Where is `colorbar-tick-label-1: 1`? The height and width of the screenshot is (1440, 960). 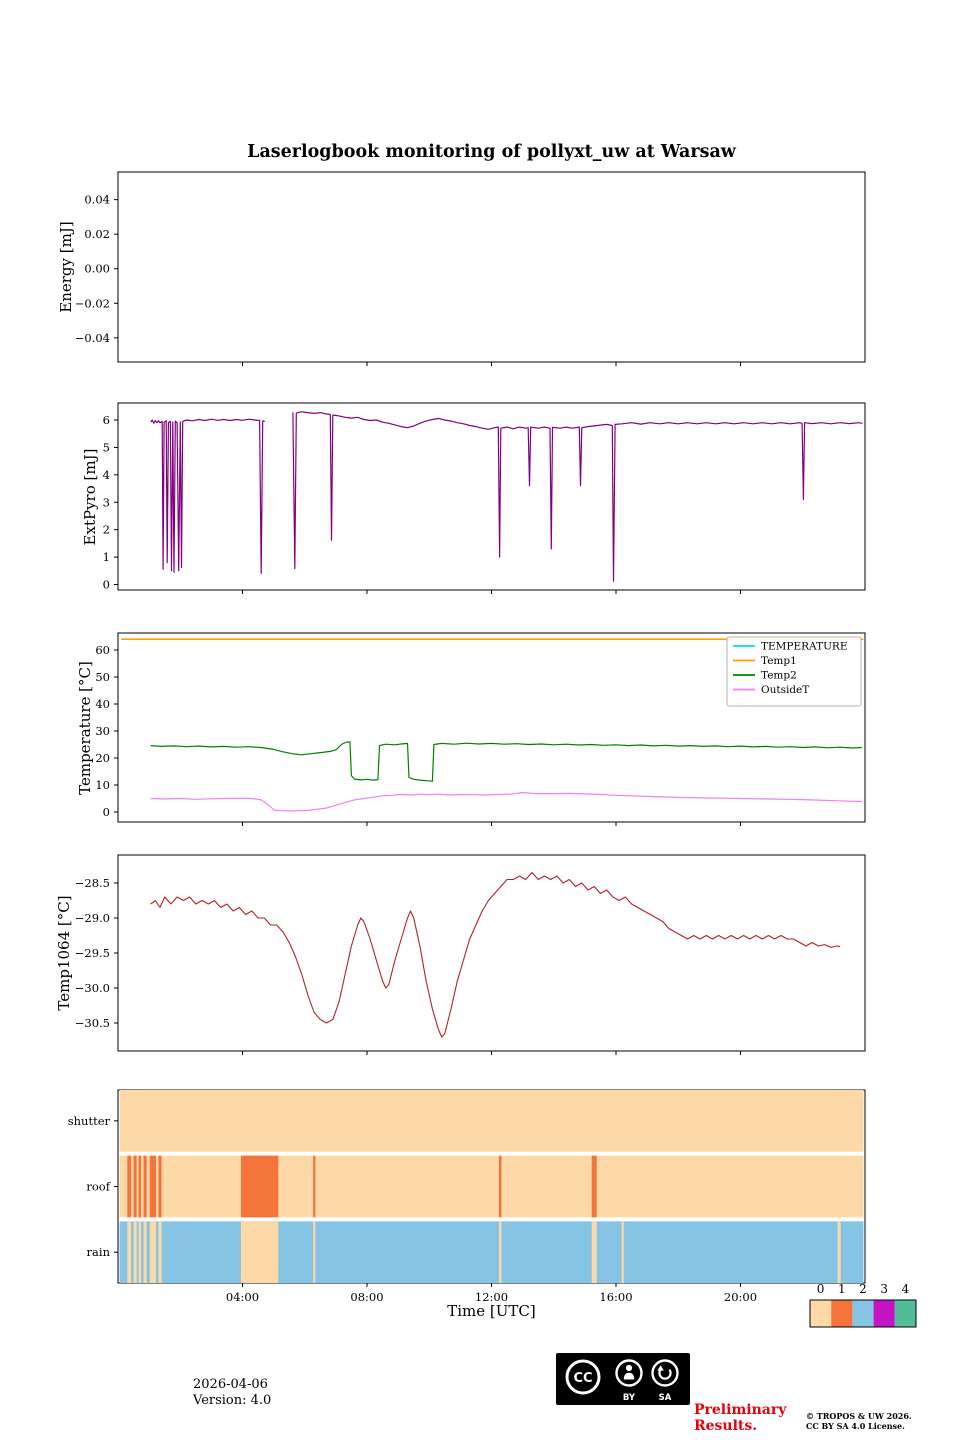
colorbar-tick-label-1: 1 is located at coordinates (842, 1289).